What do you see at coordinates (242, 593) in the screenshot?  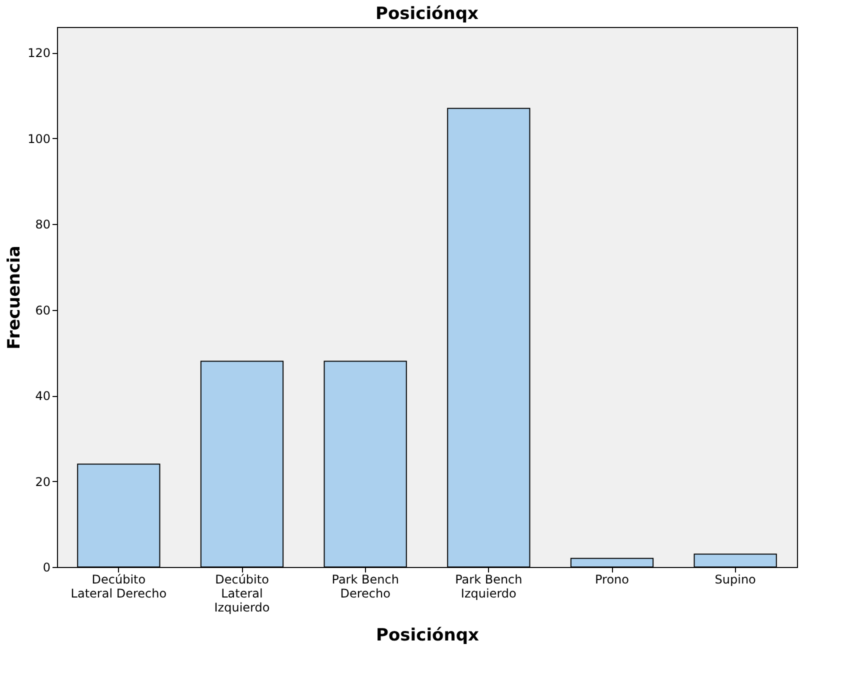 I see `x-tick-label: Decúbito Lateral Izquierdo` at bounding box center [242, 593].